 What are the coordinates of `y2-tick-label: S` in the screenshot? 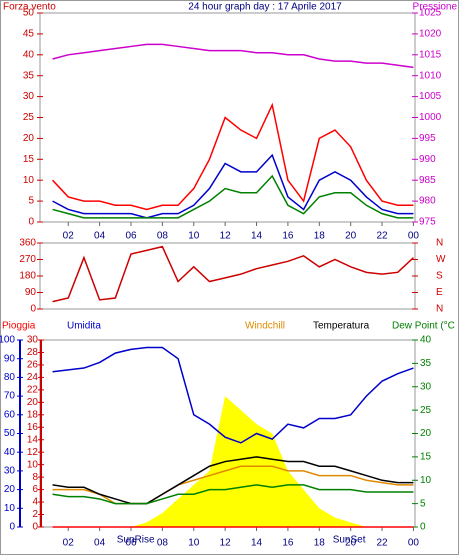 It's located at (439, 276).